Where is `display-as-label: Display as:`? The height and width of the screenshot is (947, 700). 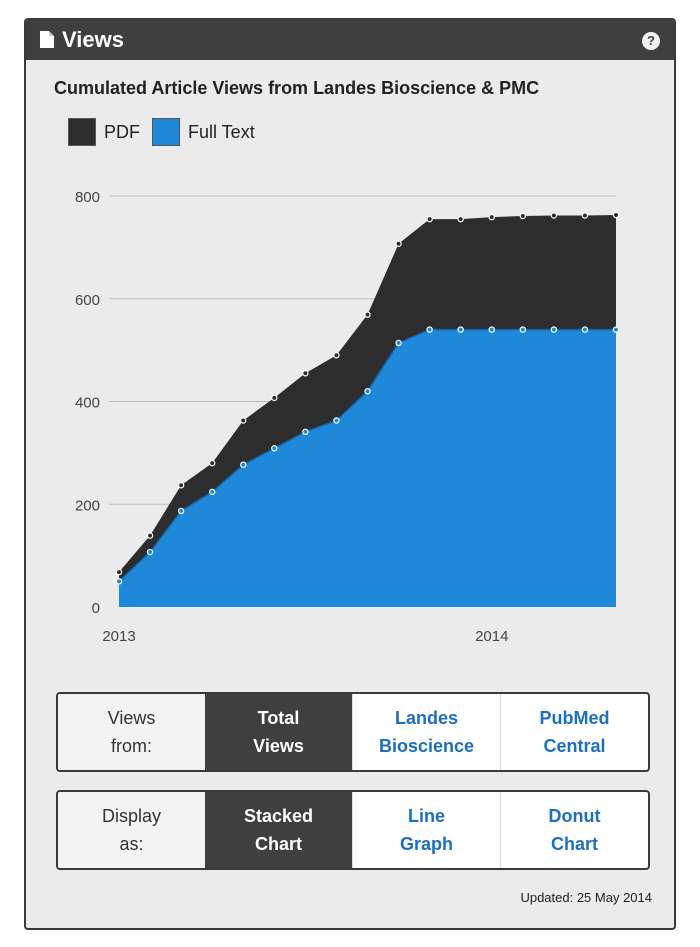
display-as-label: Display as: is located at coordinates (131, 830).